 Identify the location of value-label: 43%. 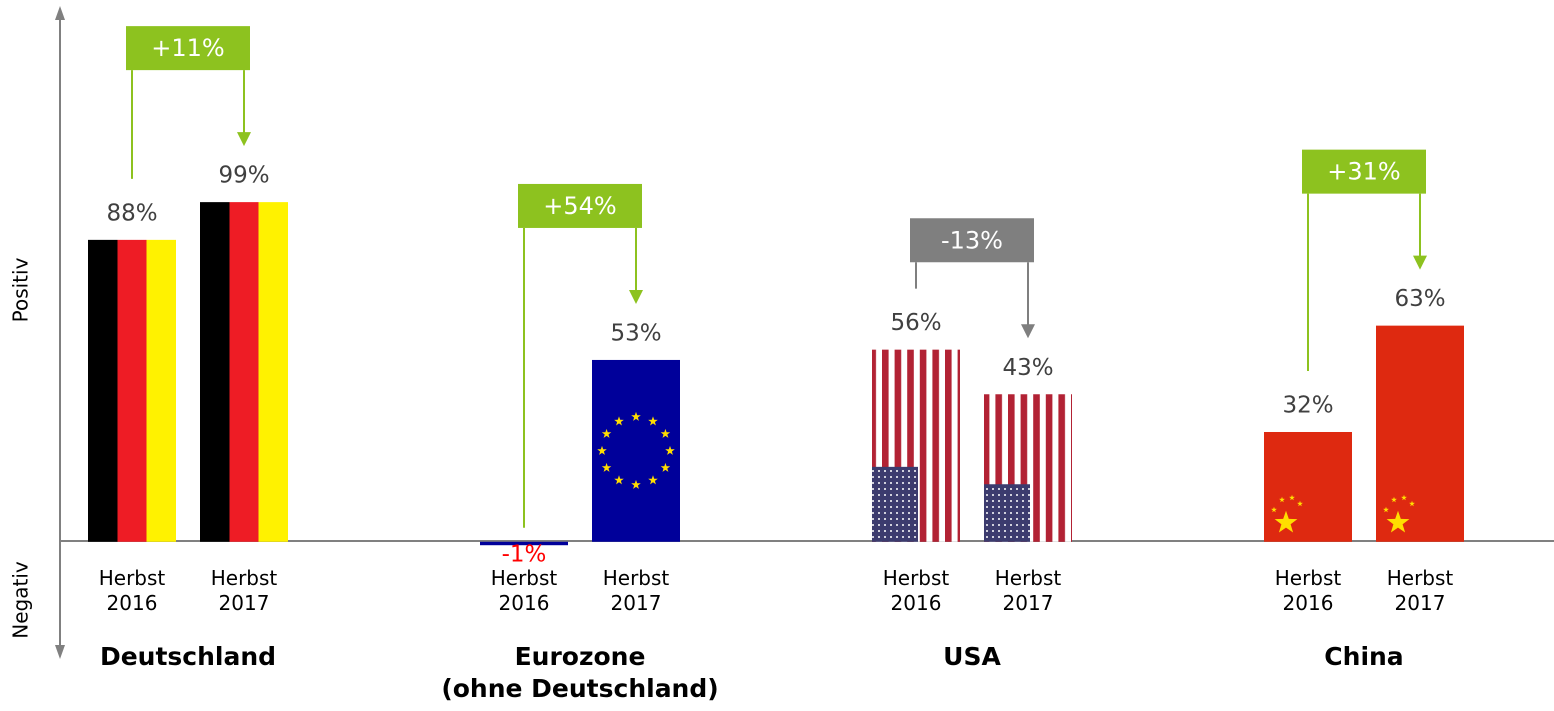
(1027, 368).